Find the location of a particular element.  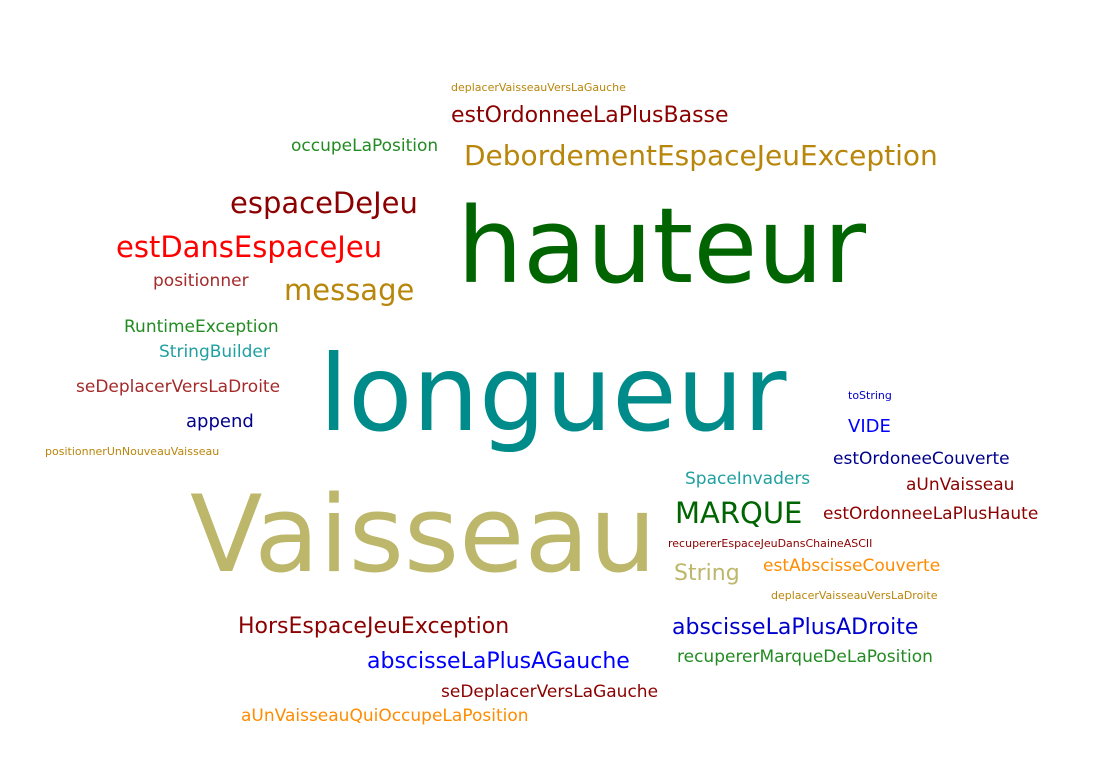

word-deplacer-vaisseau-vers-la-gauche: deplacerVaisseauVersLaGauche is located at coordinates (538, 87).